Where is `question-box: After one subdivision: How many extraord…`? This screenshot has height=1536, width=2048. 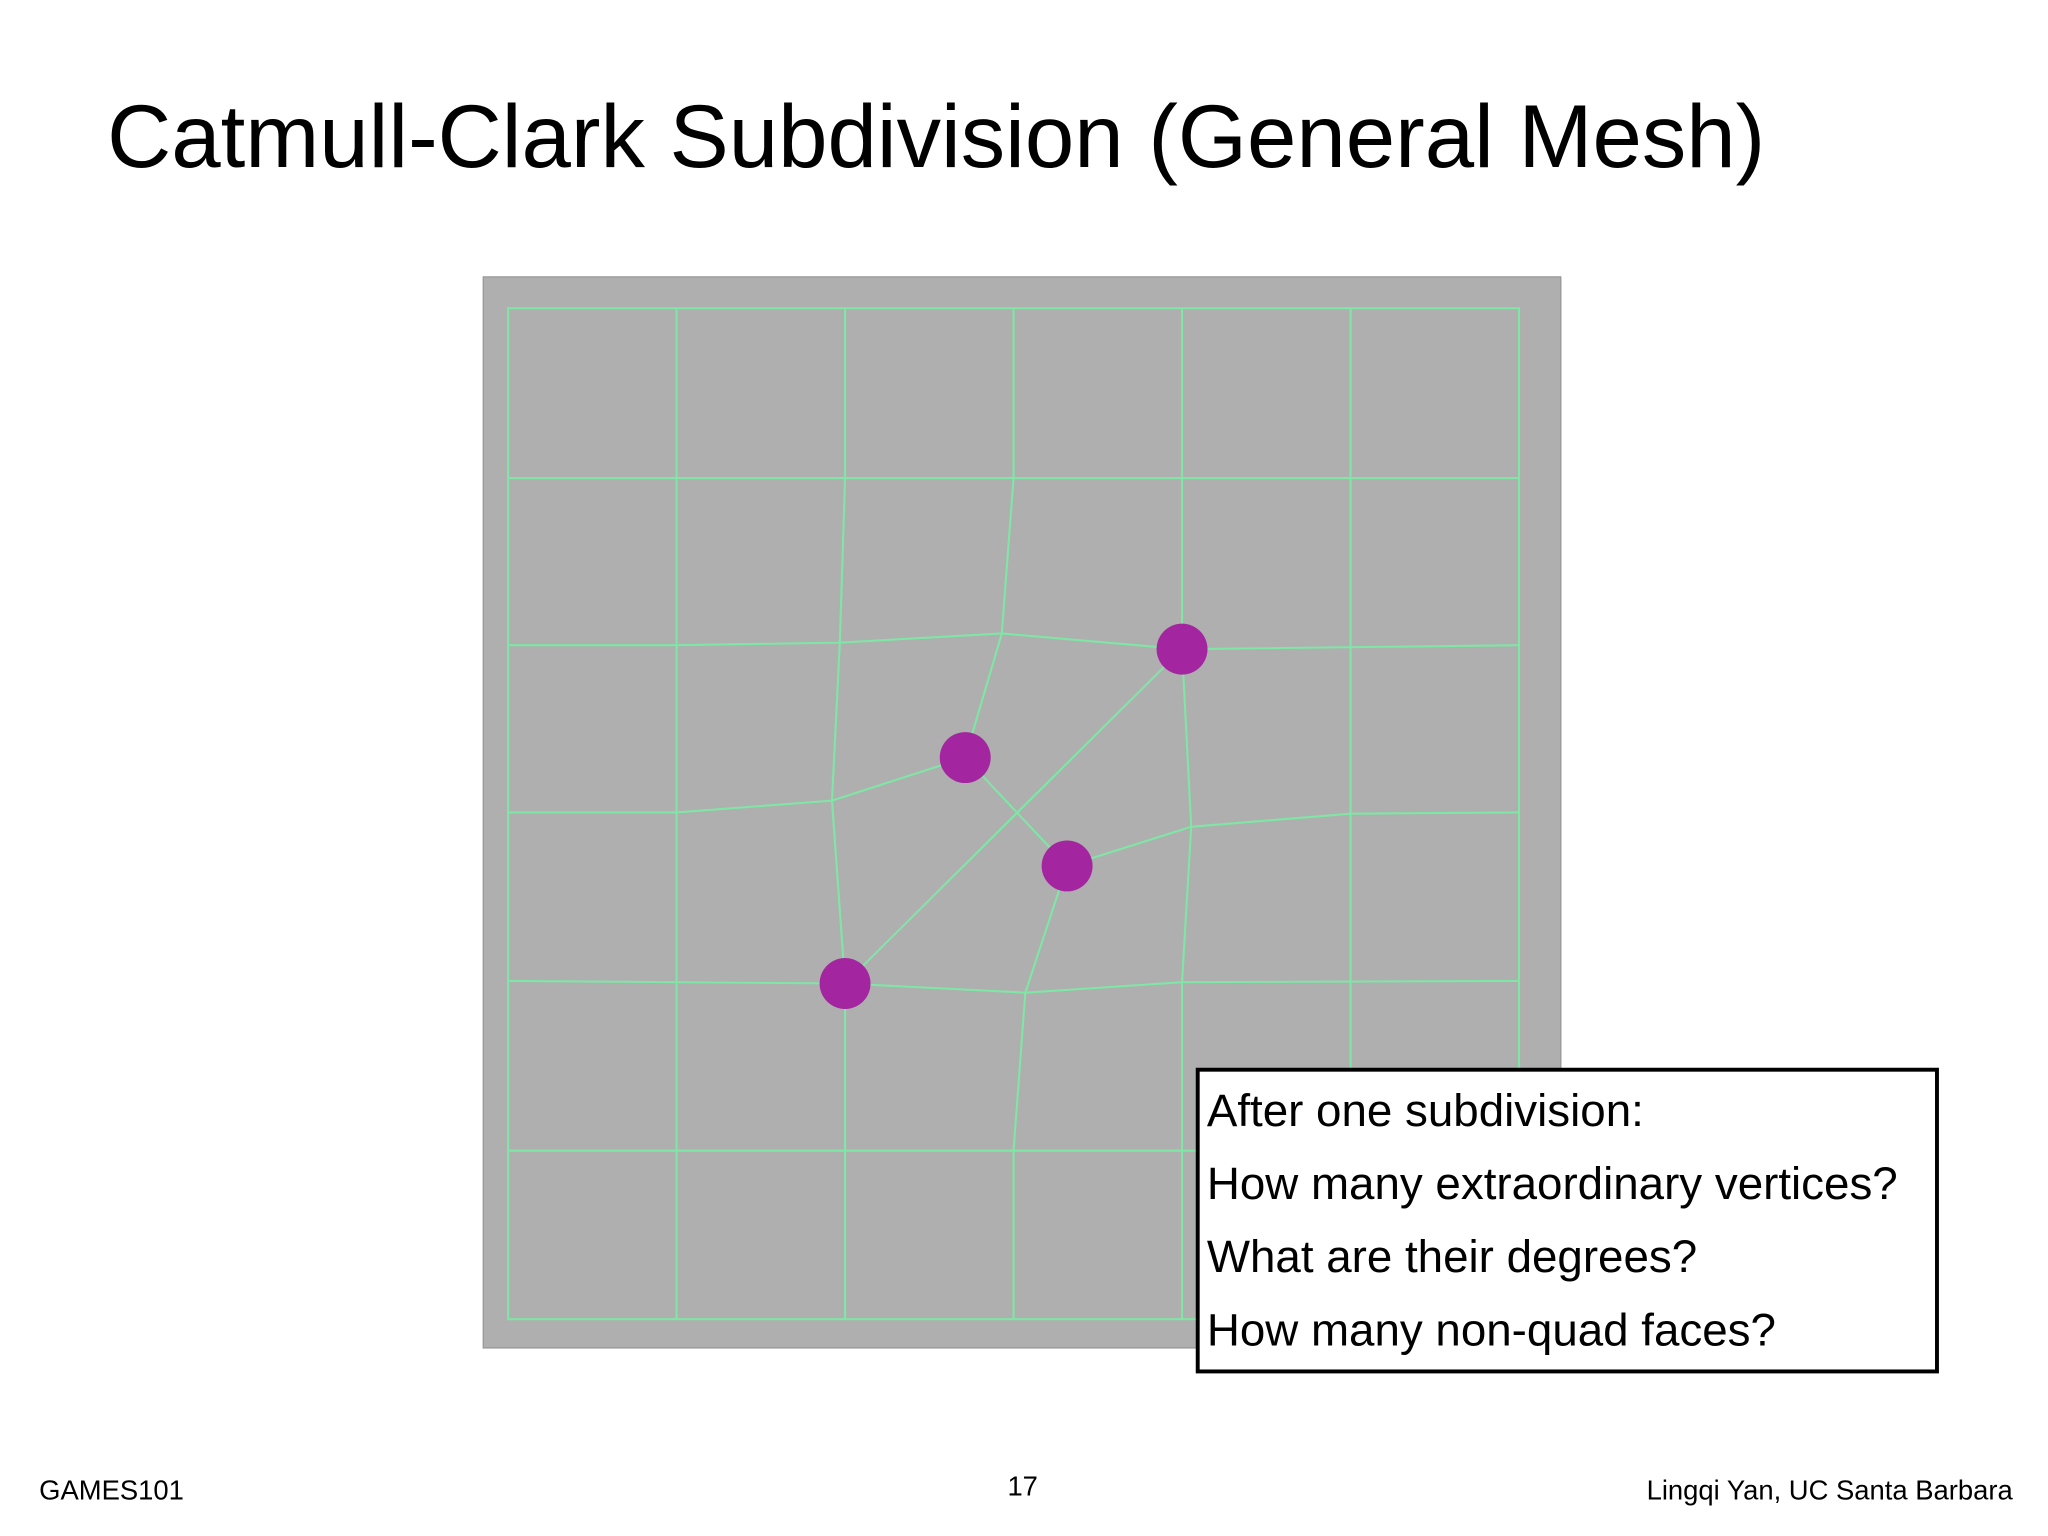 question-box: After one subdivision: How many extraord… is located at coordinates (1567, 1220).